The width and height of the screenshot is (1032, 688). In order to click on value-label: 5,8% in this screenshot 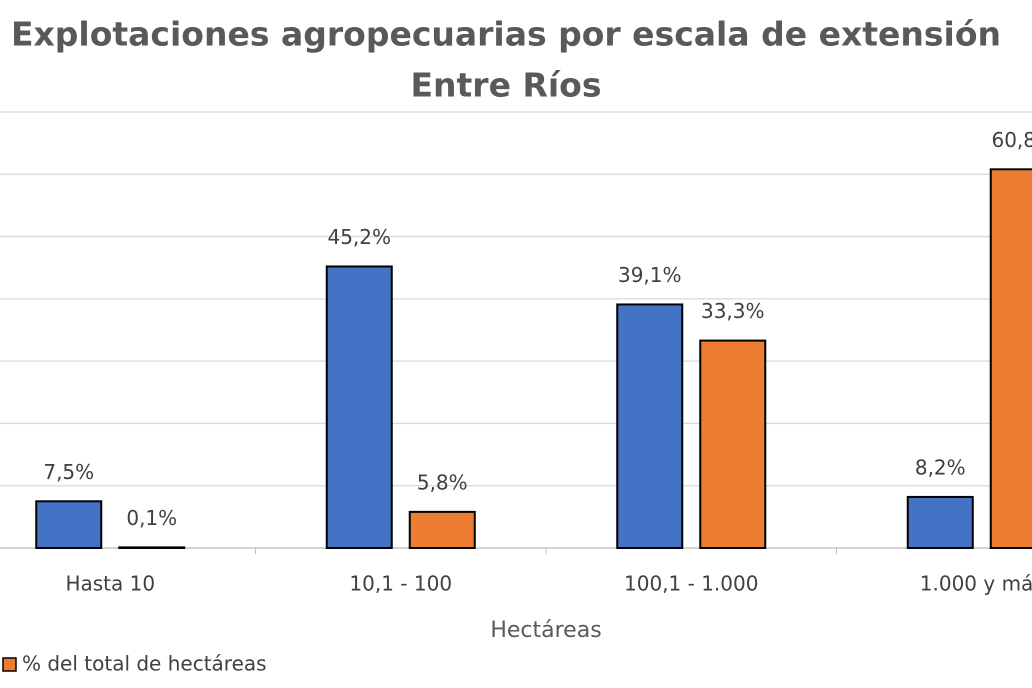, I will do `click(442, 482)`.